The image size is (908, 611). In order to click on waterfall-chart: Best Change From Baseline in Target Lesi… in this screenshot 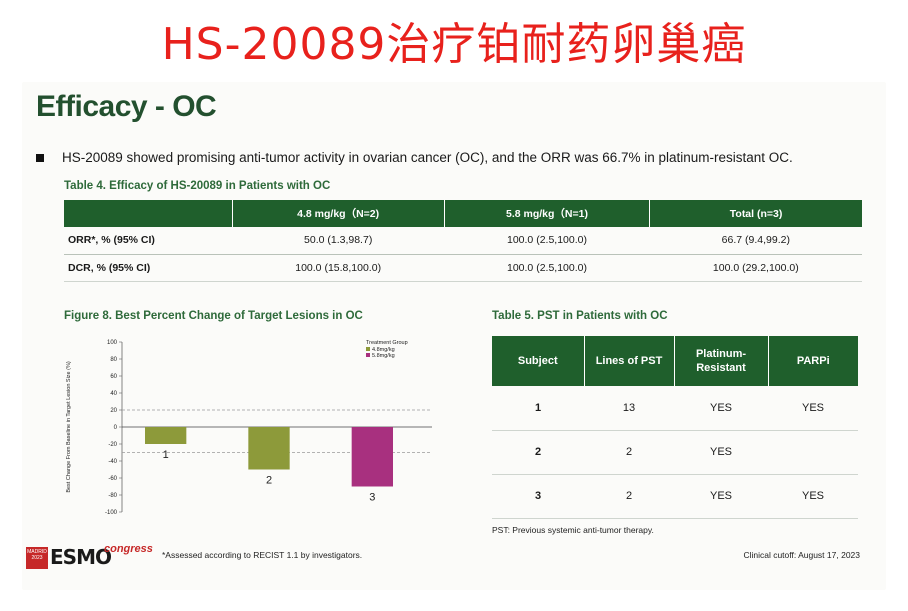, I will do `click(255, 427)`.